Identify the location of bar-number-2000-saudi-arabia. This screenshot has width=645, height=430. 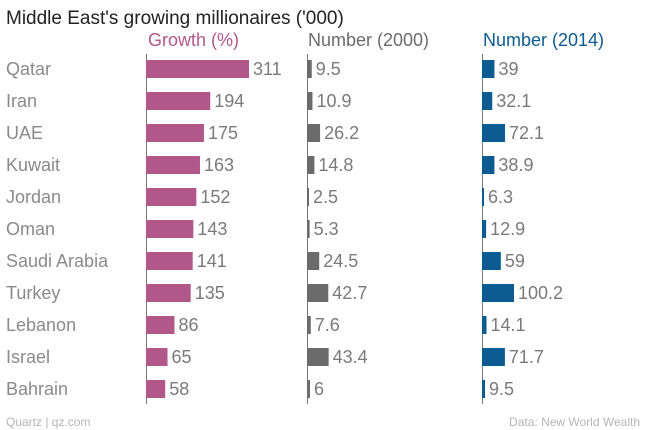
(313, 261).